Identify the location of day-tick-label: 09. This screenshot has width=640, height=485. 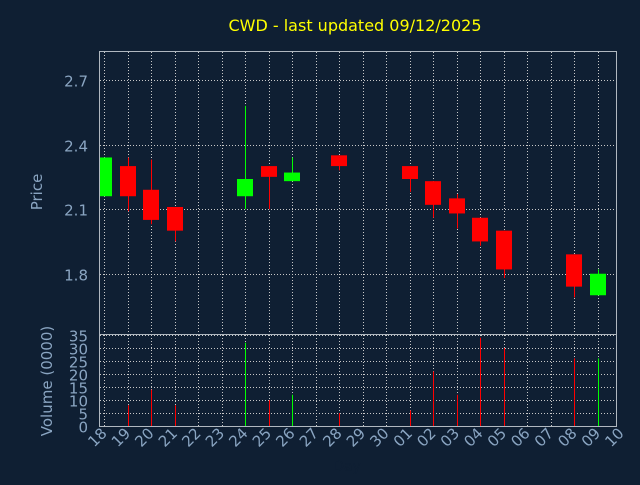
(591, 437).